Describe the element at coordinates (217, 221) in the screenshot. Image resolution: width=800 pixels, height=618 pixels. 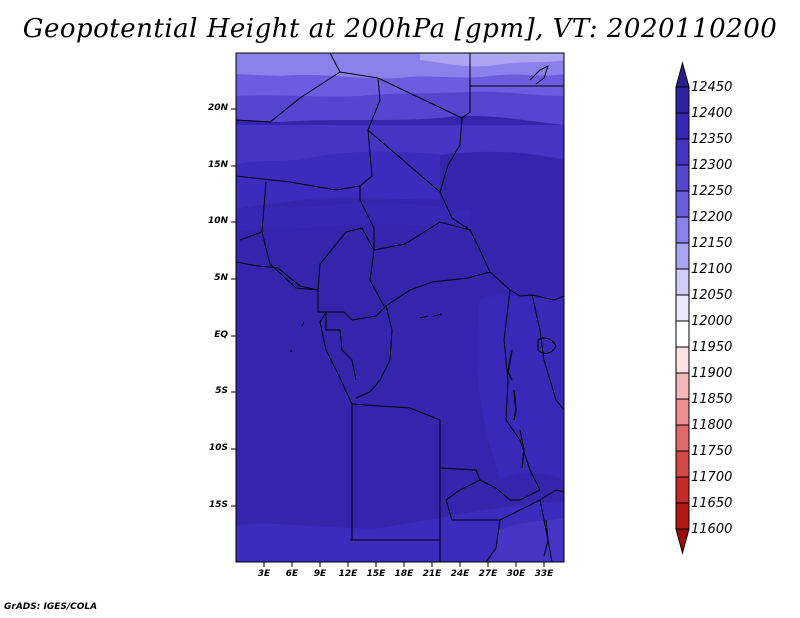
I see `lat-label-10n: 10N` at that location.